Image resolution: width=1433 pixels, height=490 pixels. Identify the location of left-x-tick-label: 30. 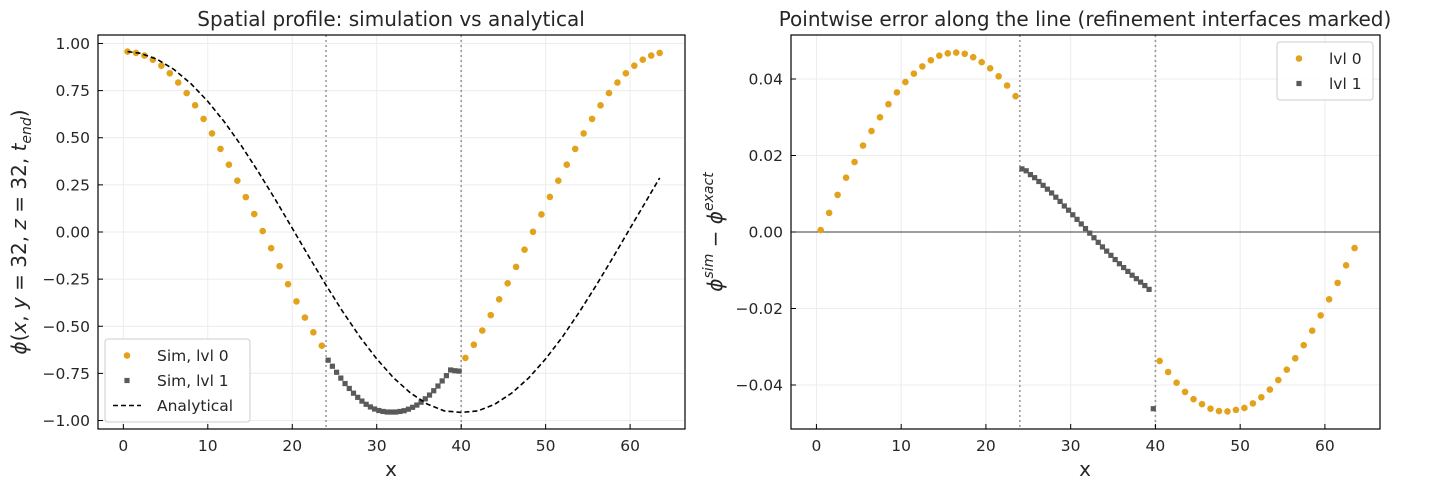
(377, 446).